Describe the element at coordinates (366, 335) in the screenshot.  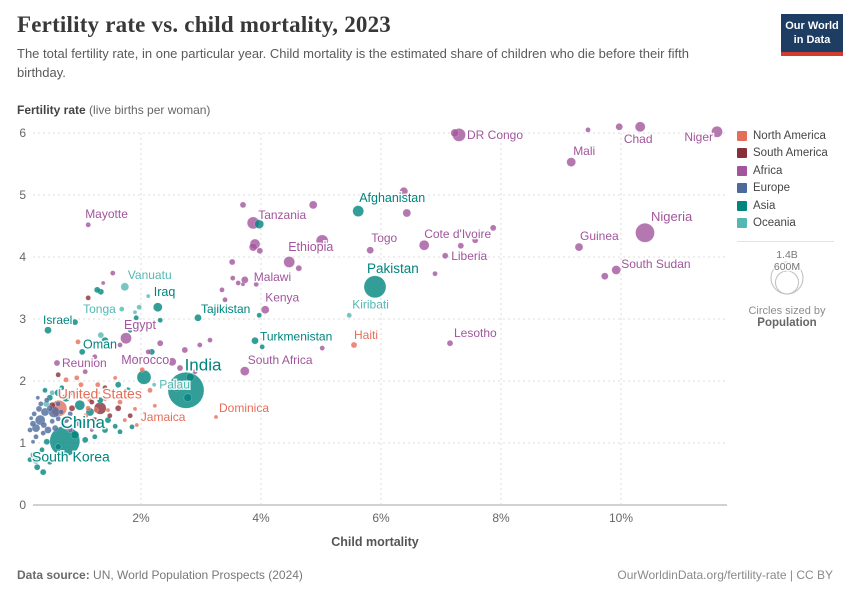
I see `label-haiti: Haiti` at that location.